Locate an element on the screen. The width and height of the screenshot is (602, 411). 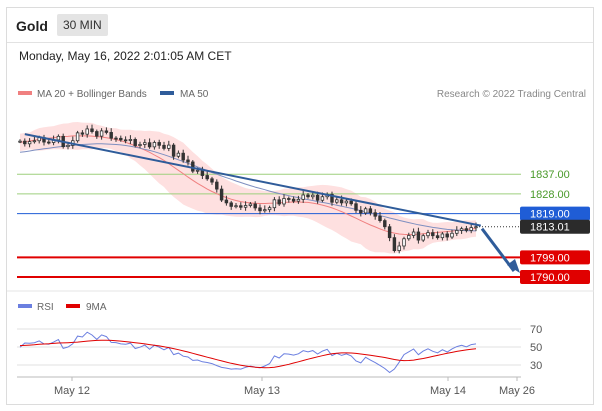
timeframe-selector: 30 MIN is located at coordinates (82, 25).